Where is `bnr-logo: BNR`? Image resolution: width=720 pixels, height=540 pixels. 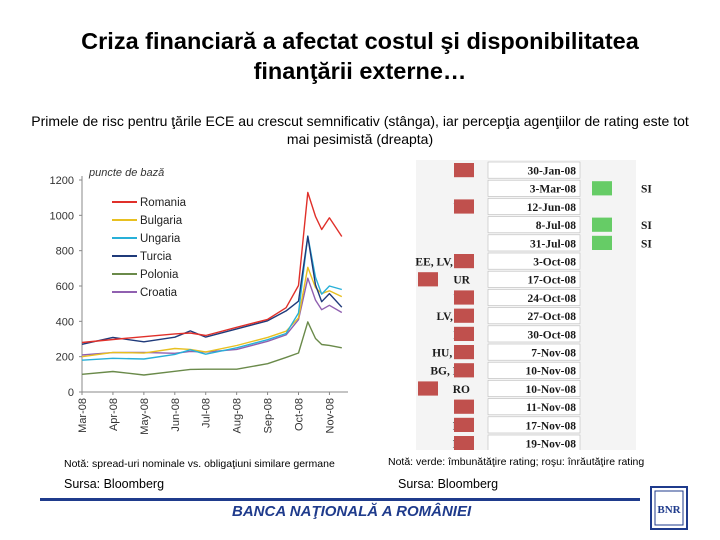
bnr-logo: BNR is located at coordinates (669, 508).